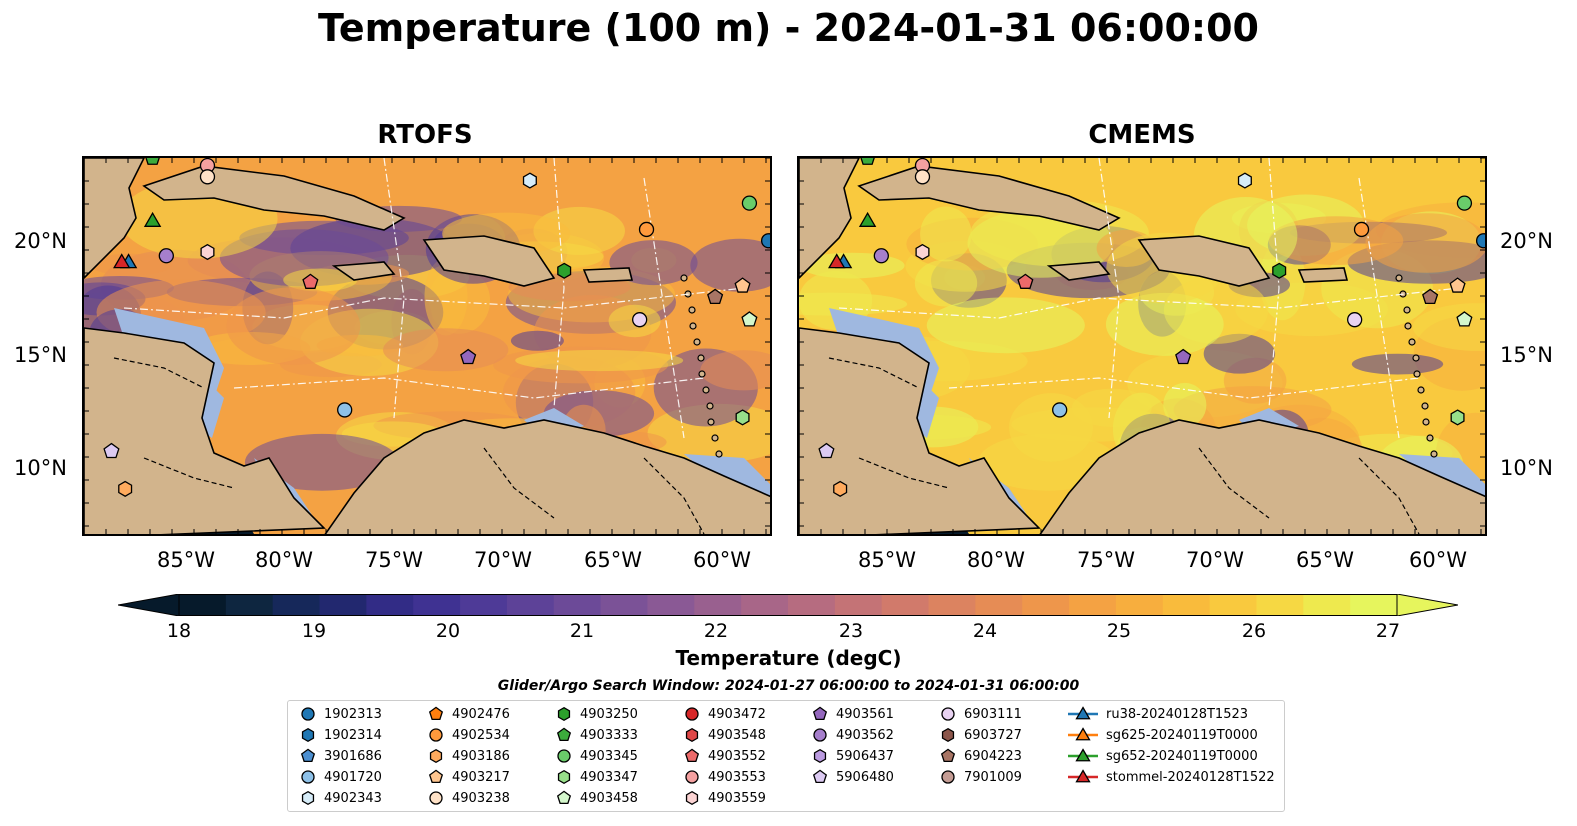 The width and height of the screenshot is (1577, 826). Describe the element at coordinates (1119, 631) in the screenshot. I see `cbar-tick-25: 25` at that location.